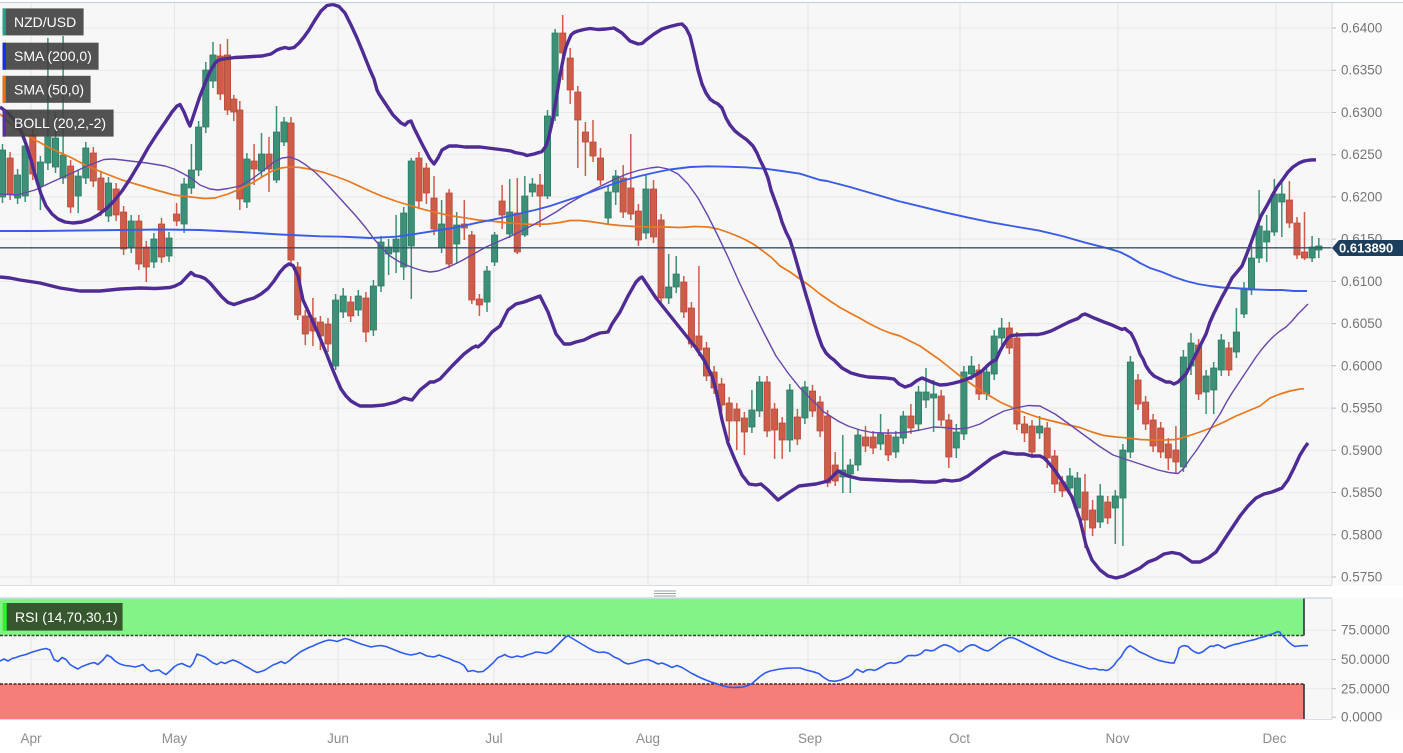  What do you see at coordinates (1361, 577) in the screenshot?
I see `svg-text: 0.5750` at bounding box center [1361, 577].